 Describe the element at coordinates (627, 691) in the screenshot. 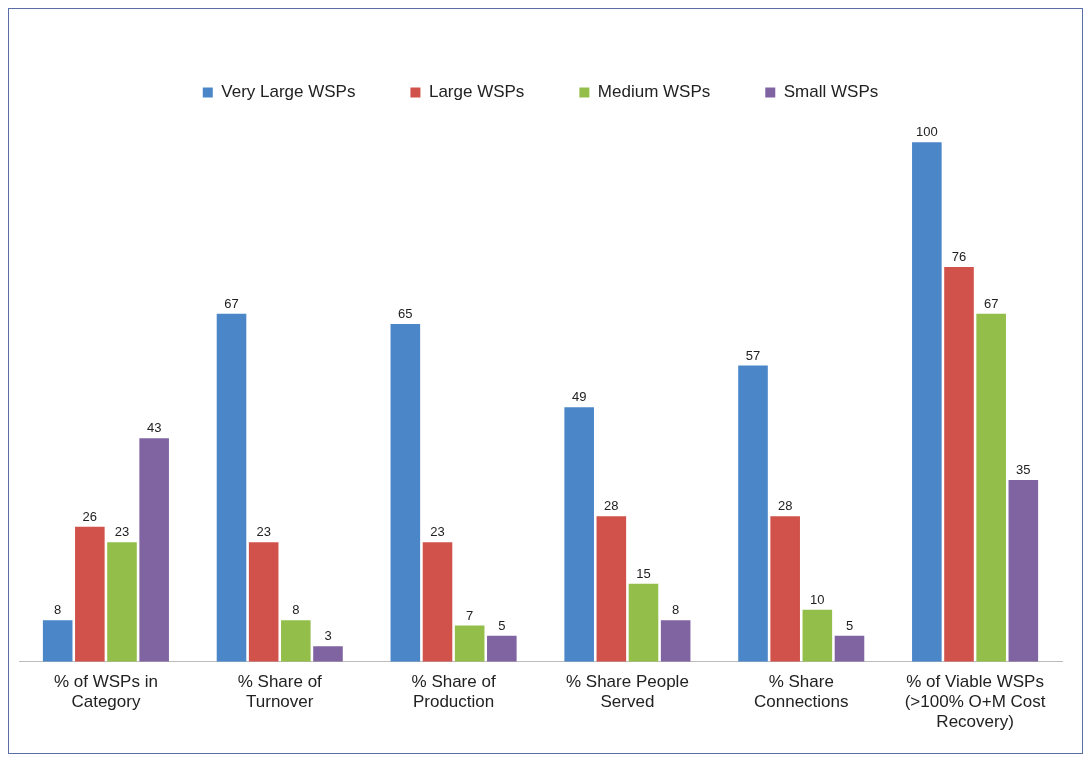

I see `x-tick-label: % Share People Served` at that location.